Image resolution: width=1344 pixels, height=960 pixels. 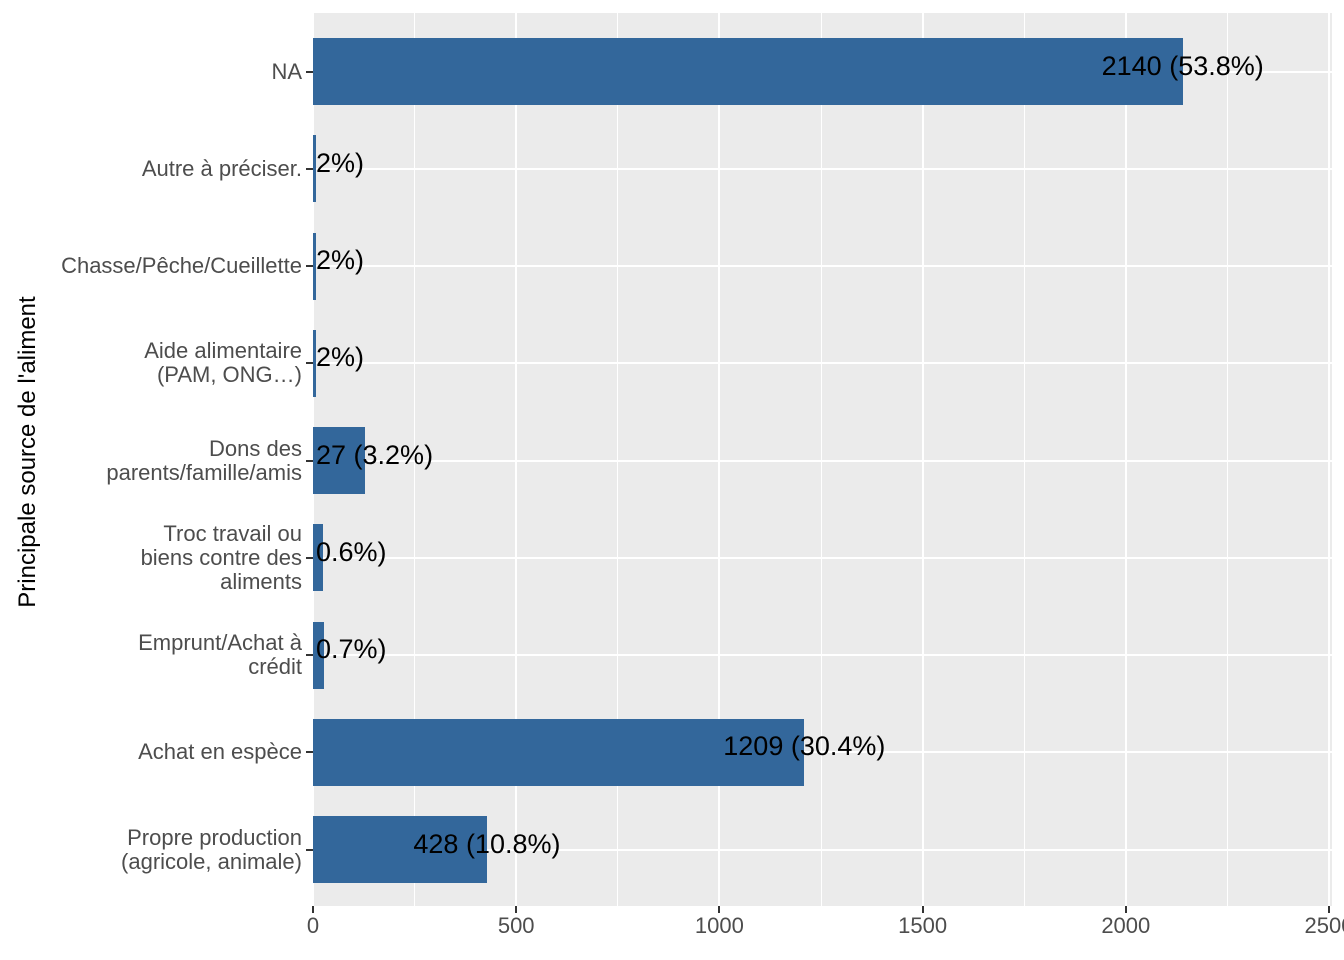 What do you see at coordinates (516, 925) in the screenshot?
I see `x-tick-label: 500` at bounding box center [516, 925].